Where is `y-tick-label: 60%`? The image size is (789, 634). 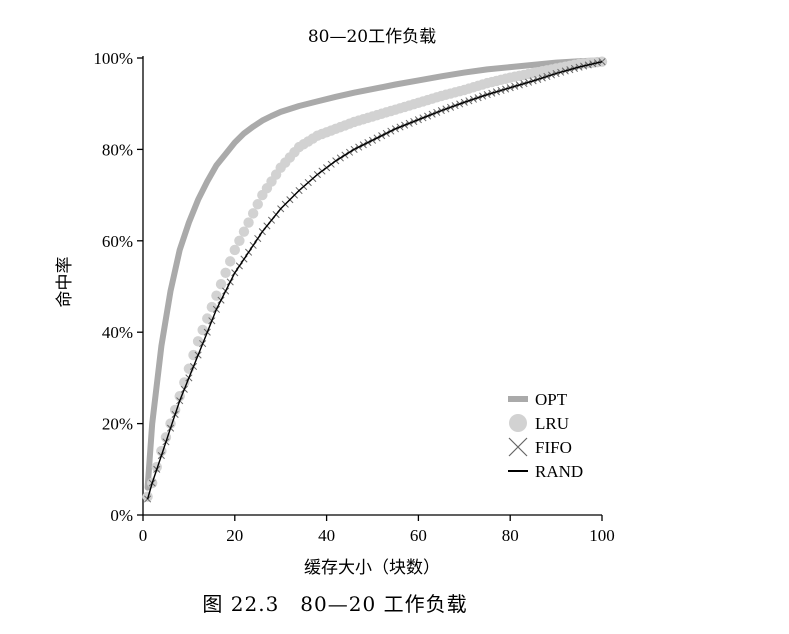
y-tick-label: 60% is located at coordinates (117, 241).